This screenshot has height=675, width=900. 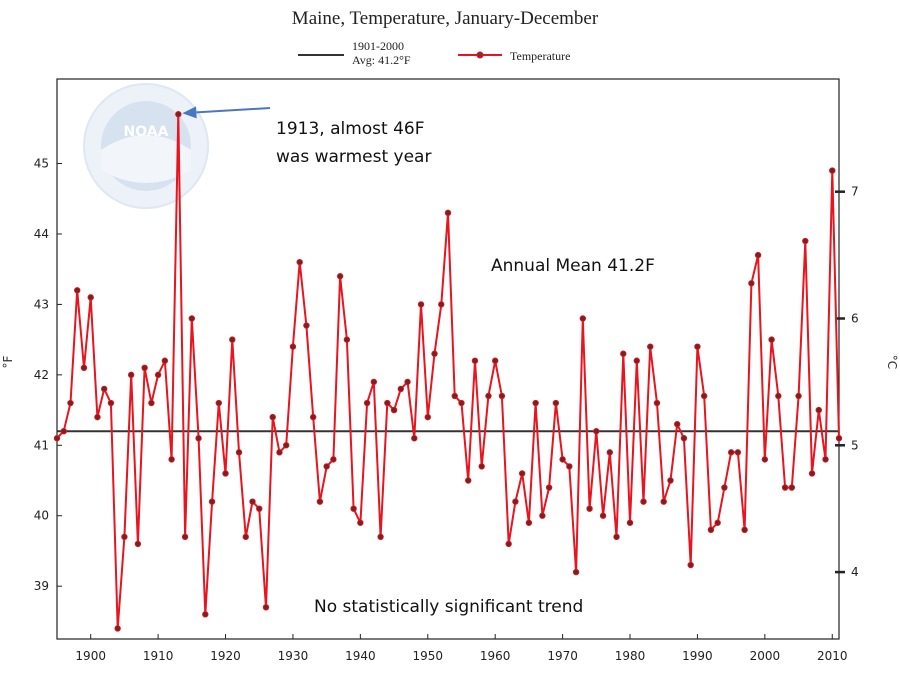 What do you see at coordinates (360, 656) in the screenshot?
I see `x-tick-label: 1940` at bounding box center [360, 656].